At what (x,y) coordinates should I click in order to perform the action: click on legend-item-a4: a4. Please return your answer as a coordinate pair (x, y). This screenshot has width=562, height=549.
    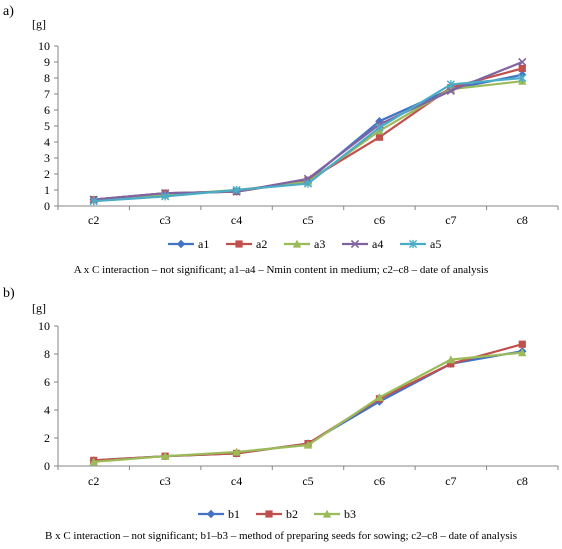
    Looking at the image, I should click on (362, 244).